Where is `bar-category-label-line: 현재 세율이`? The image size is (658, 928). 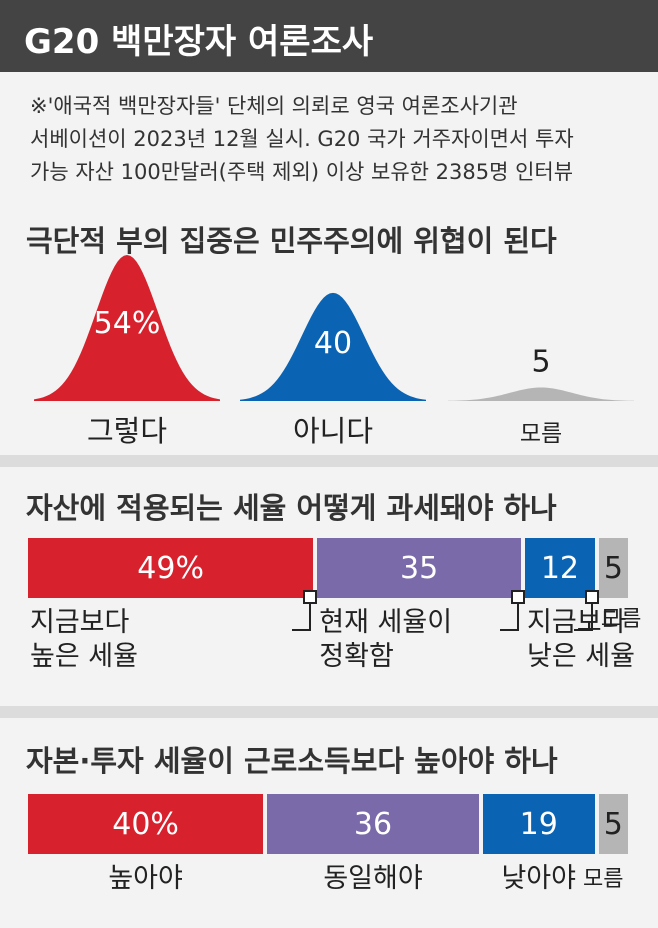
bar-category-label-line: 현재 세율이 is located at coordinates (386, 622).